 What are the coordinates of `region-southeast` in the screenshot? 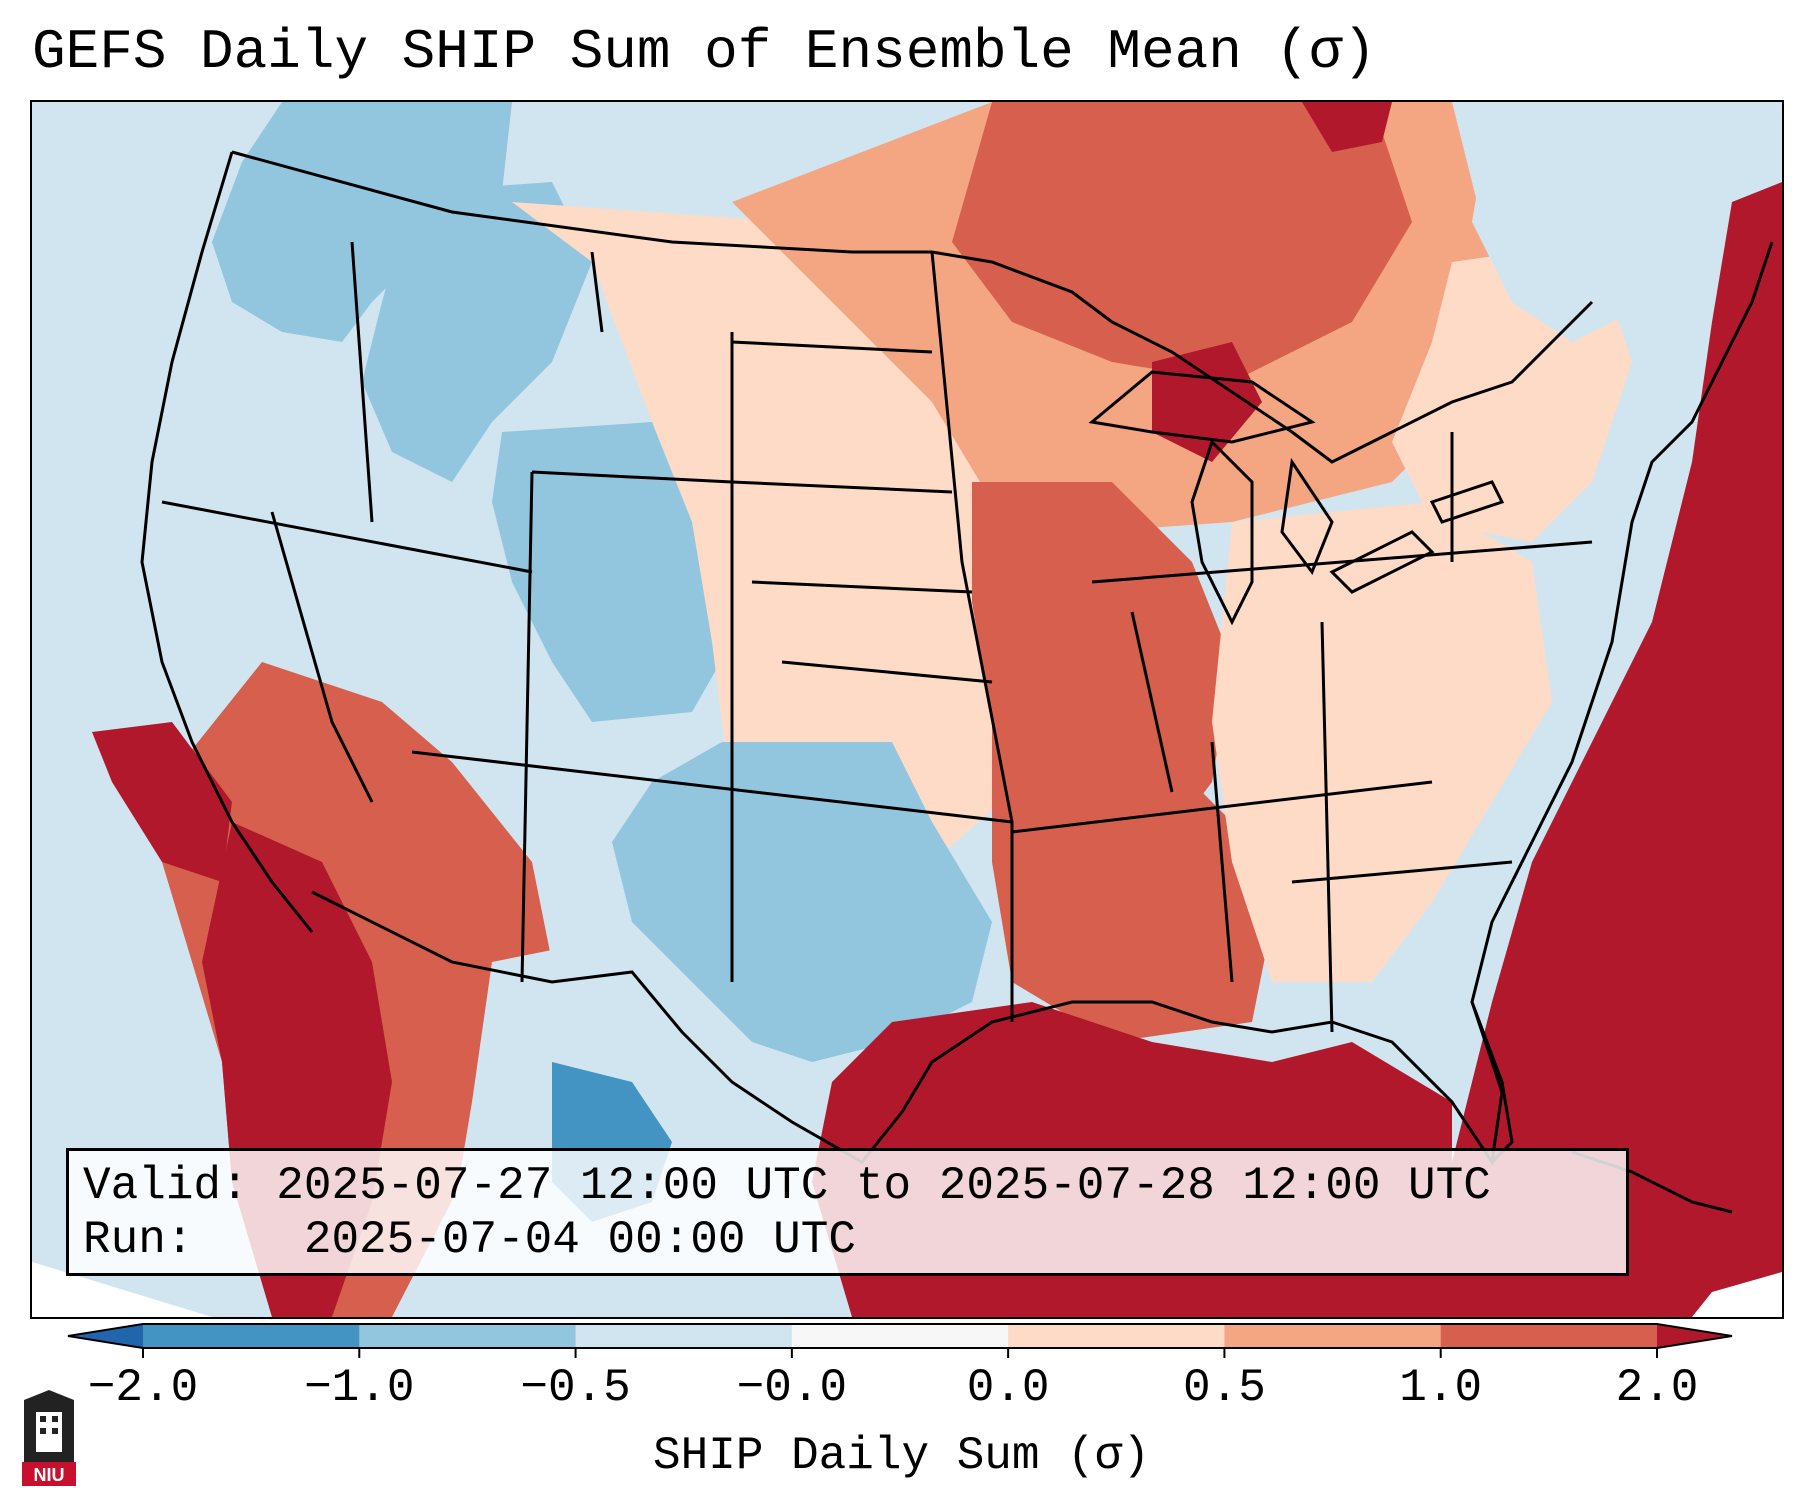 It's located at (1382, 742).